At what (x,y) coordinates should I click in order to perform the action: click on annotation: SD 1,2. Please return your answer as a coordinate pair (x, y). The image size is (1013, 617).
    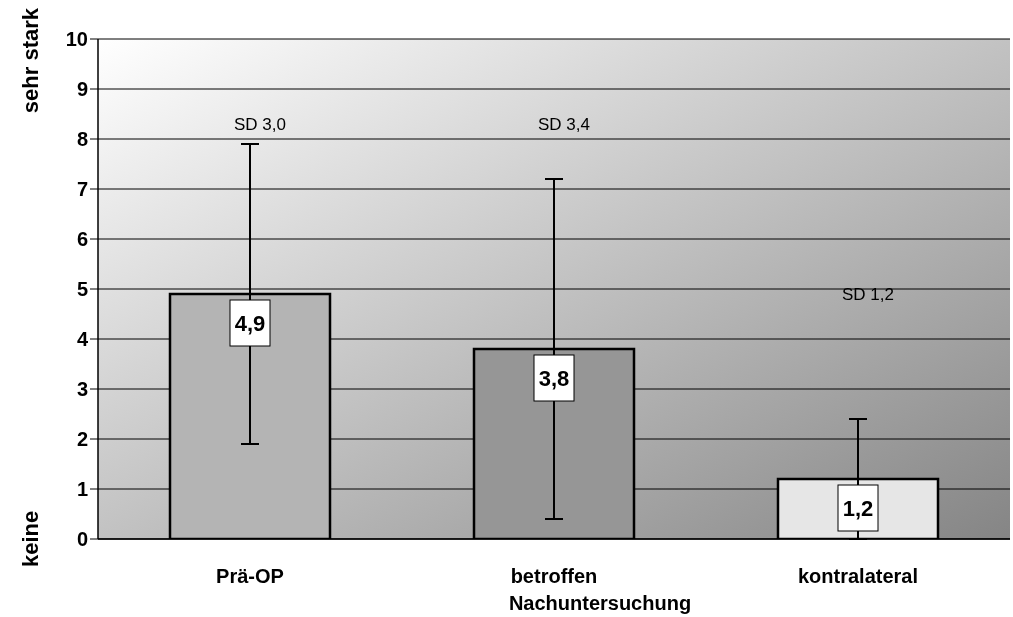
    Looking at the image, I should click on (868, 294).